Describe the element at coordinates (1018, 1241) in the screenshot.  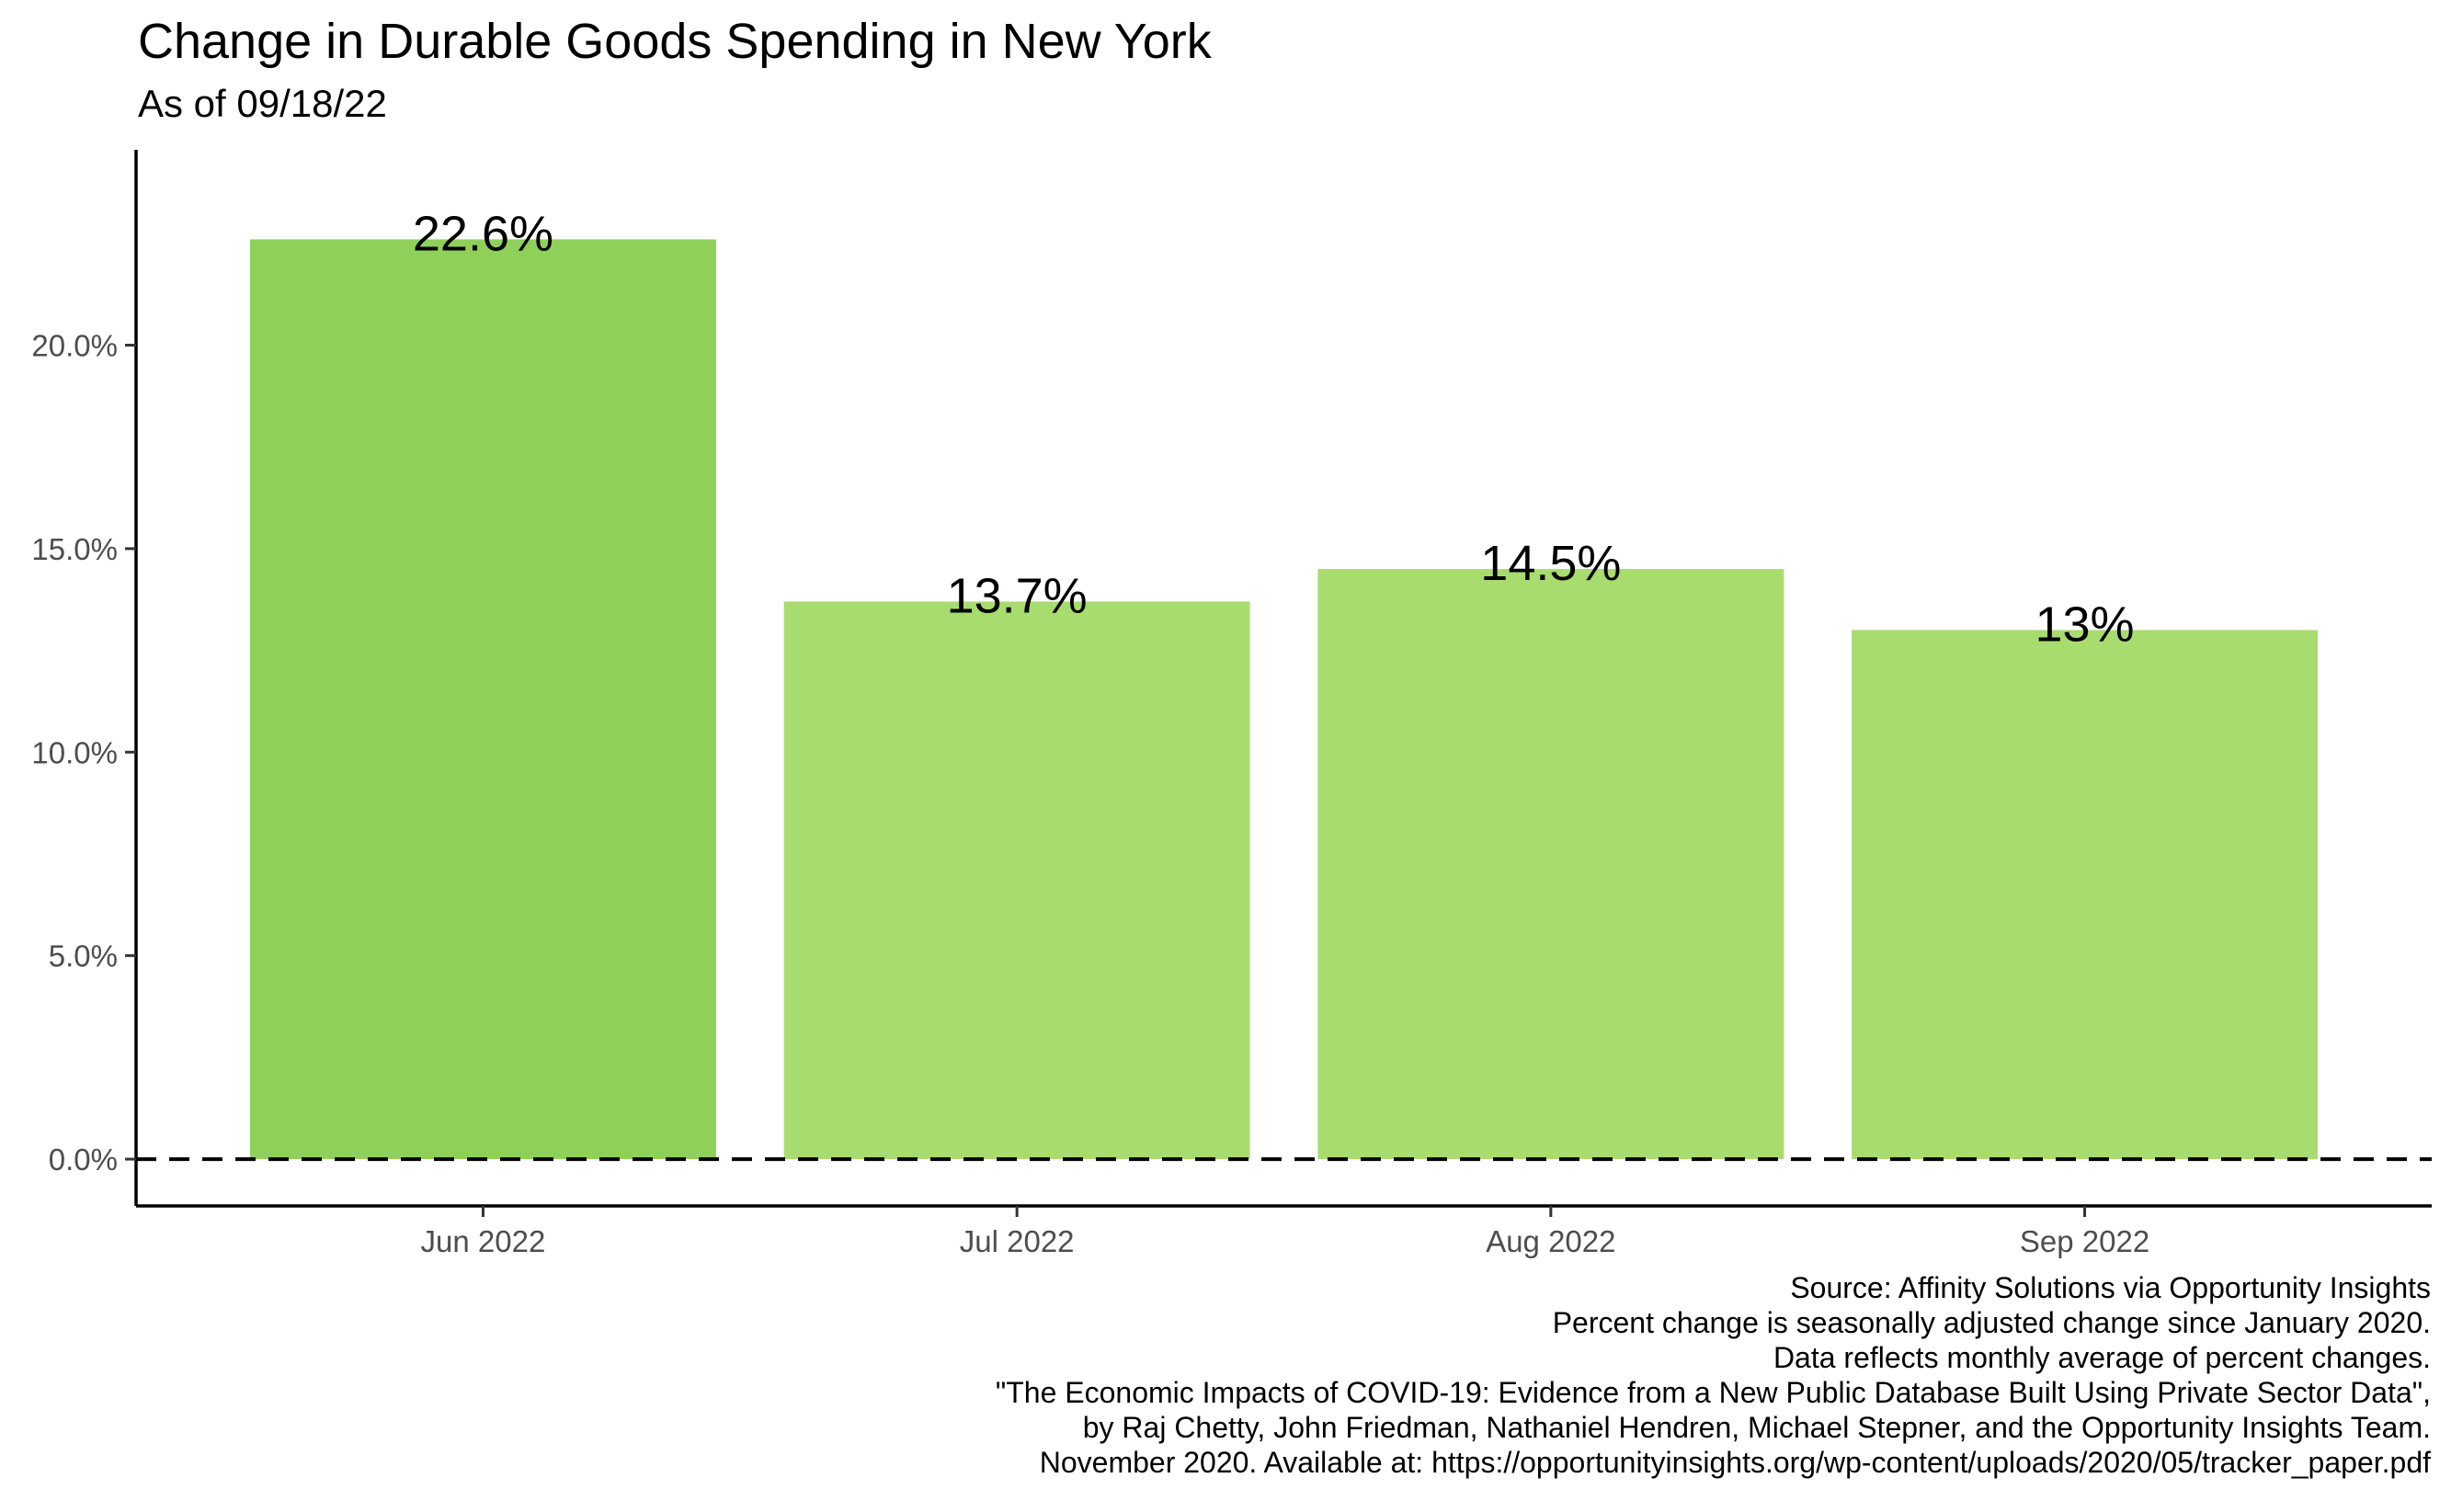
I see `x-tick-label: Jul 2022` at that location.